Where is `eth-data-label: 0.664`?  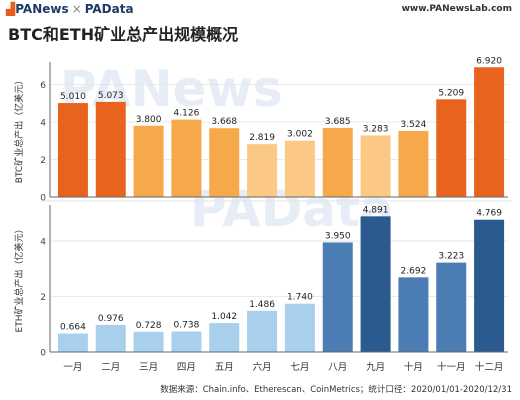 eth-data-label: 0.664 is located at coordinates (73, 328).